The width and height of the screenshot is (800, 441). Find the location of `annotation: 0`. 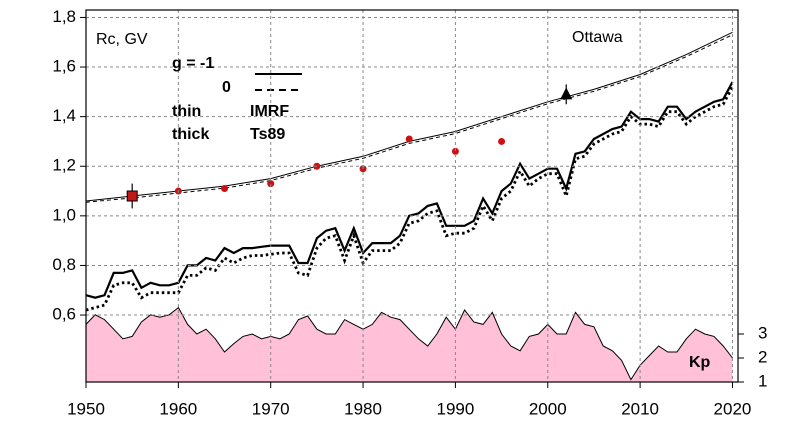

annotation: 0 is located at coordinates (226, 87).